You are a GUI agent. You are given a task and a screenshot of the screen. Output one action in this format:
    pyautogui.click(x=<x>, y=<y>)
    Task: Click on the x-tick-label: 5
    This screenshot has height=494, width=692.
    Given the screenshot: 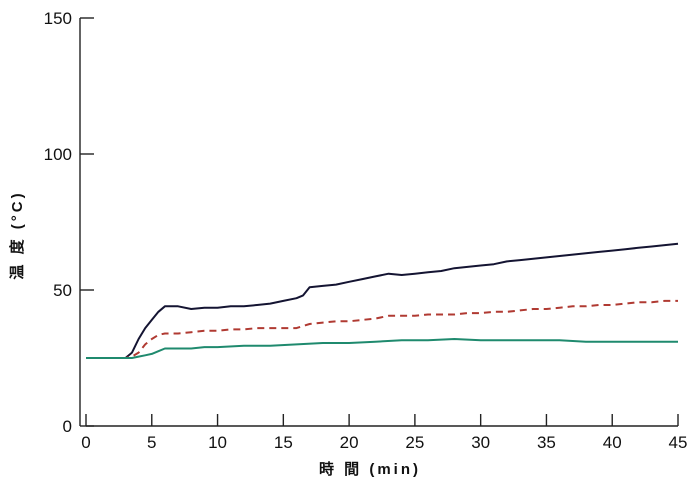 What is the action you would take?
    pyautogui.click(x=151, y=442)
    